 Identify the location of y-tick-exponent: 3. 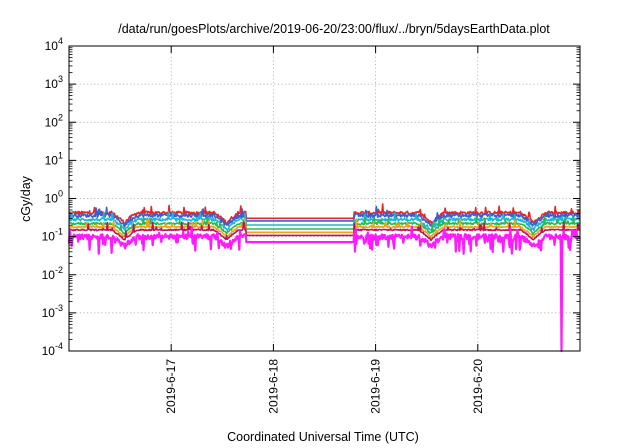
(60, 79).